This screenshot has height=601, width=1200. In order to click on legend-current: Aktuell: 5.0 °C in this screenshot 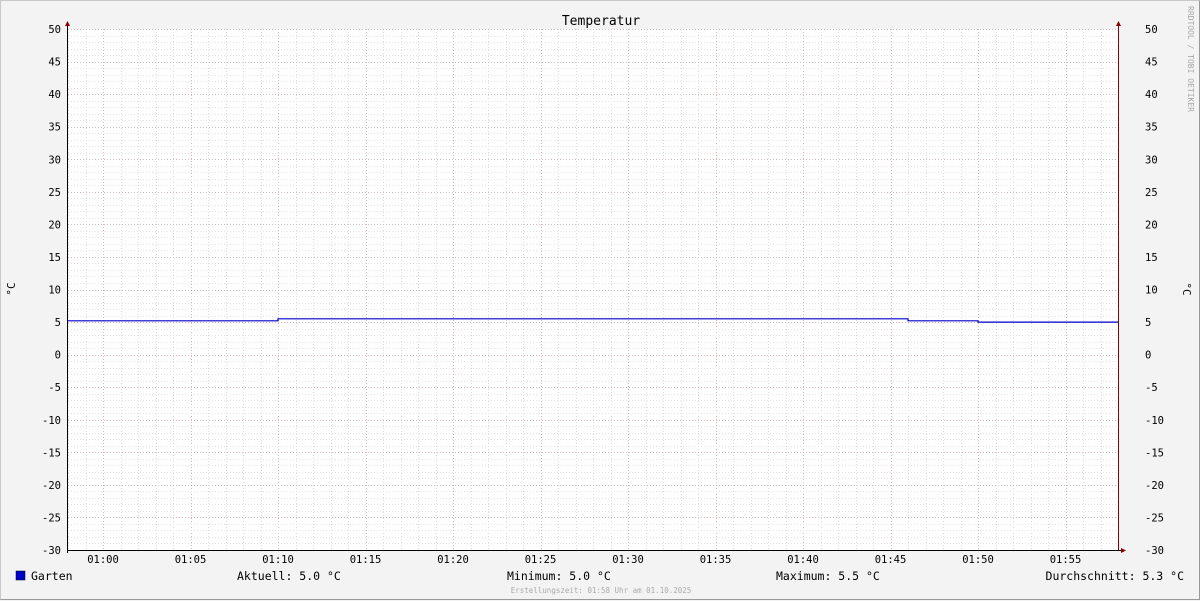, I will do `click(289, 576)`.